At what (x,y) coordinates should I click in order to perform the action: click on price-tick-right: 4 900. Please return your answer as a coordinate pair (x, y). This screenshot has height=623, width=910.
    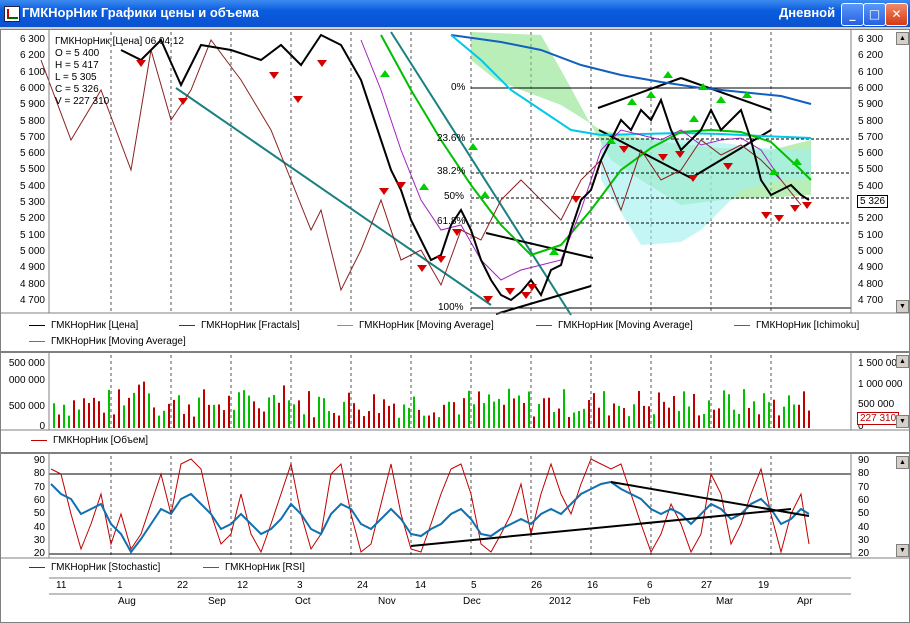
    Looking at the image, I should click on (871, 268).